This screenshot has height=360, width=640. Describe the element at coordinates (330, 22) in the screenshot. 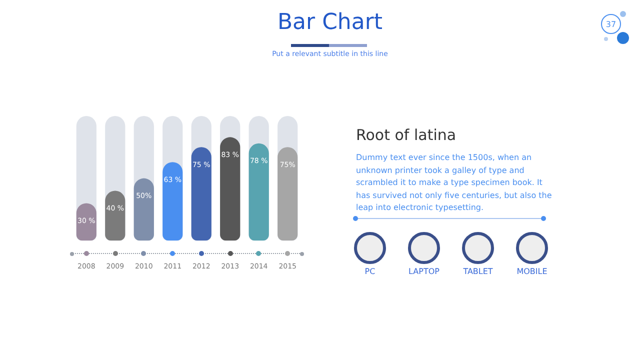

I see `chart-title: Bar Chart` at that location.